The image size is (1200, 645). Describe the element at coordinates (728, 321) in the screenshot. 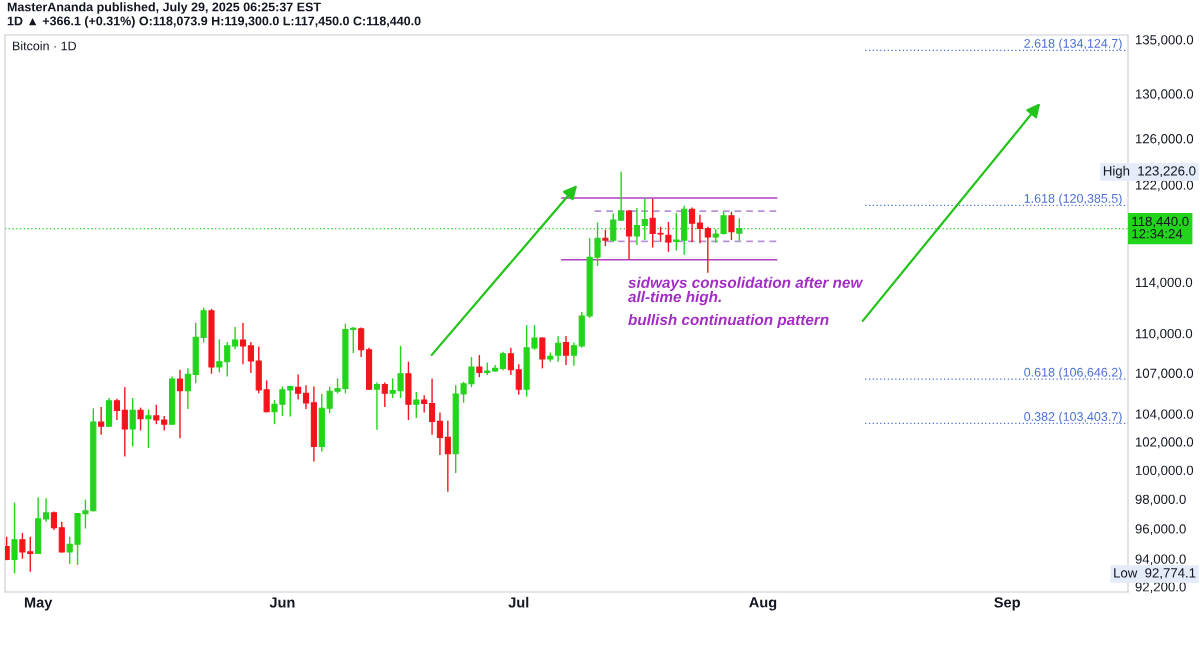

I see `annotation: bullish continuation pattern` at that location.